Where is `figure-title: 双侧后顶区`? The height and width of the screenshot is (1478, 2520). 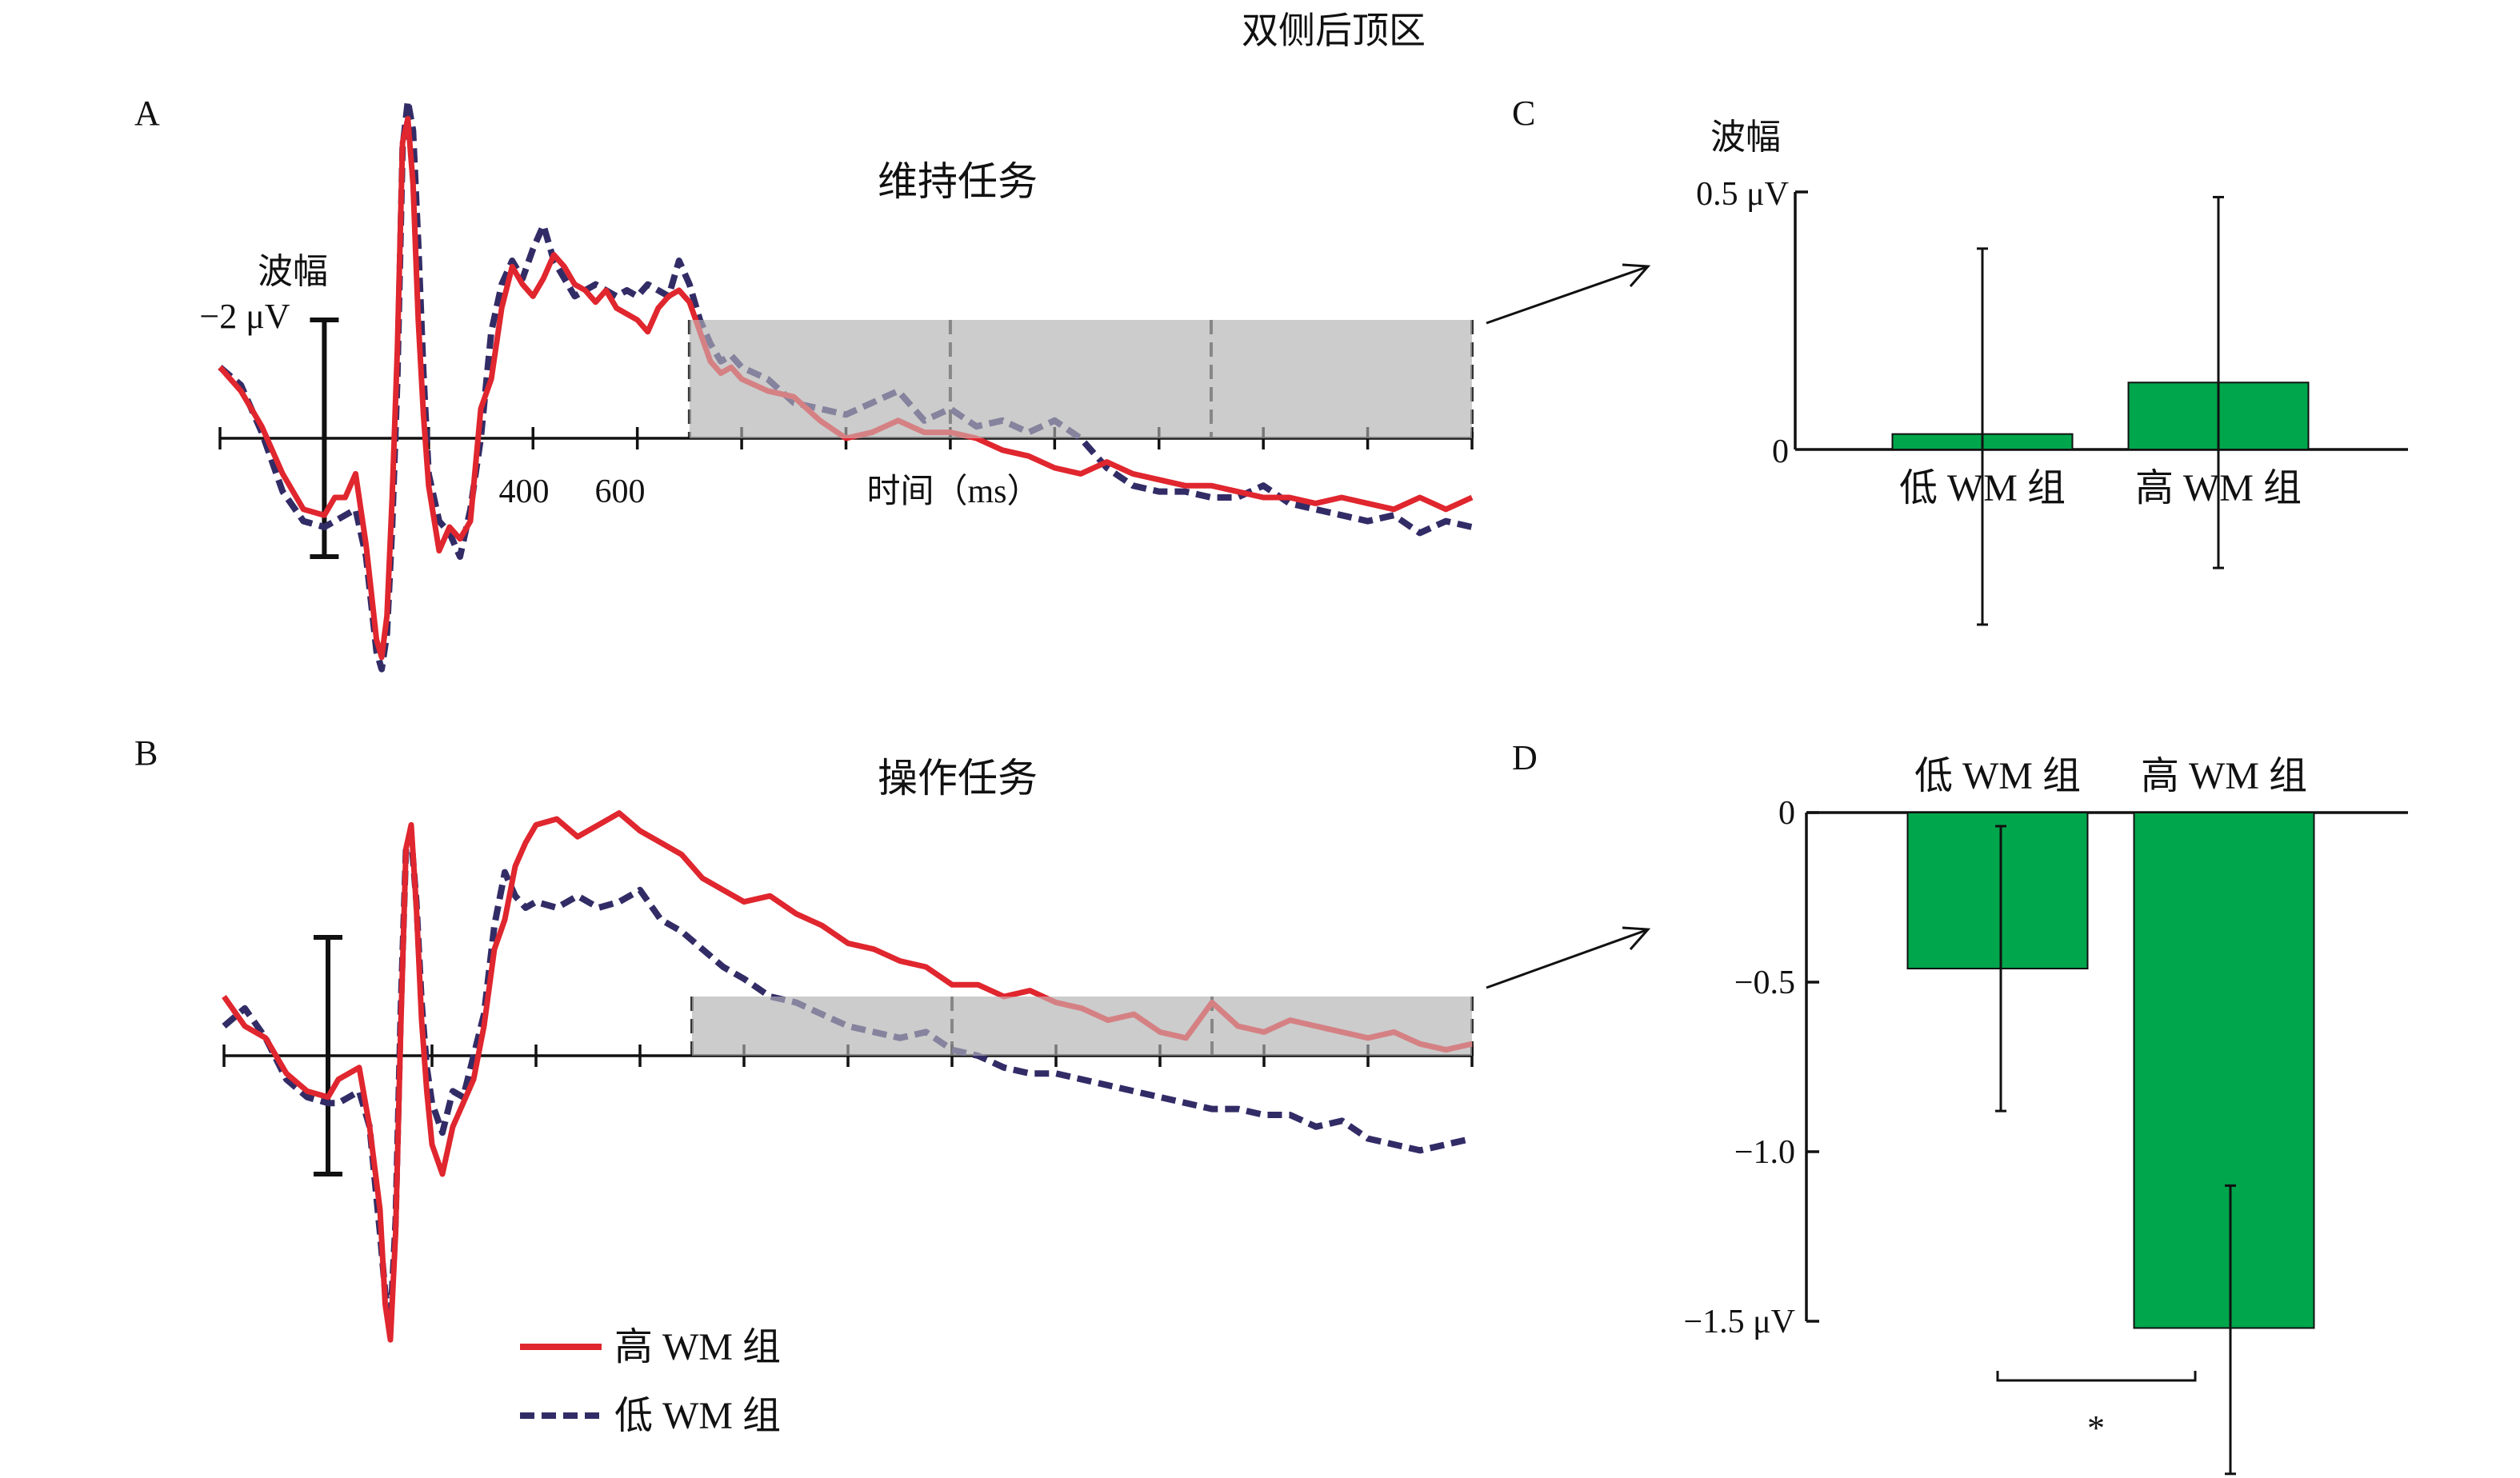 figure-title: 双侧后顶区 is located at coordinates (1334, 30).